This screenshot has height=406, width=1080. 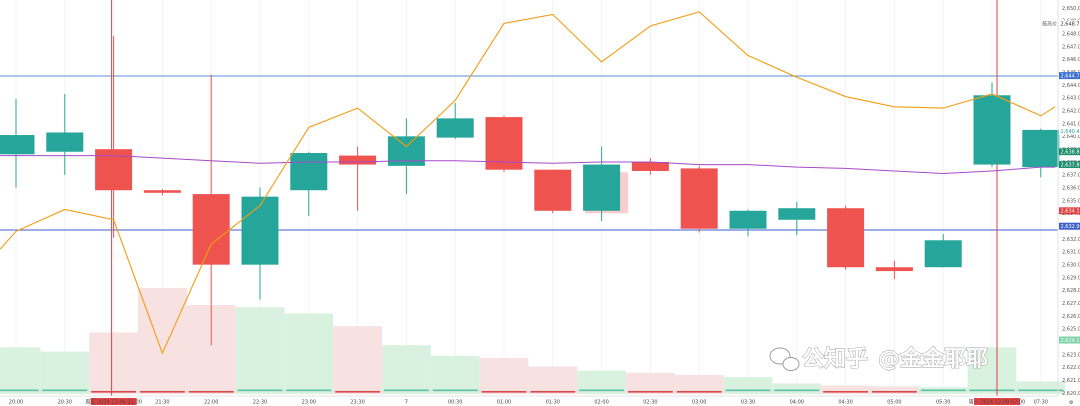 What do you see at coordinates (1071, 368) in the screenshot?
I see `y-tick-label: 2,622.000` at bounding box center [1071, 368].